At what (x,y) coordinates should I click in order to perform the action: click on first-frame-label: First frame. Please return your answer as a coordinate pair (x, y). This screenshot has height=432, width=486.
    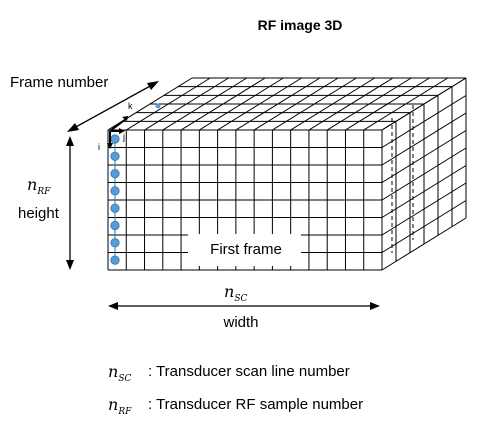
    Looking at the image, I should click on (246, 249).